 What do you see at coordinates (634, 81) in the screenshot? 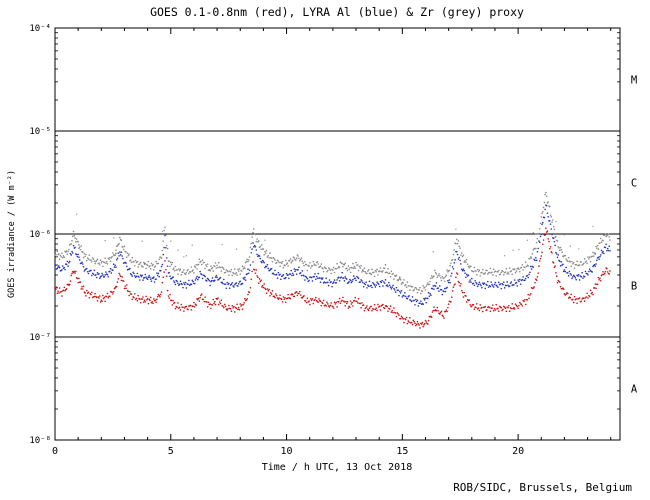
I see `flare-class-label-m: M` at bounding box center [634, 81].